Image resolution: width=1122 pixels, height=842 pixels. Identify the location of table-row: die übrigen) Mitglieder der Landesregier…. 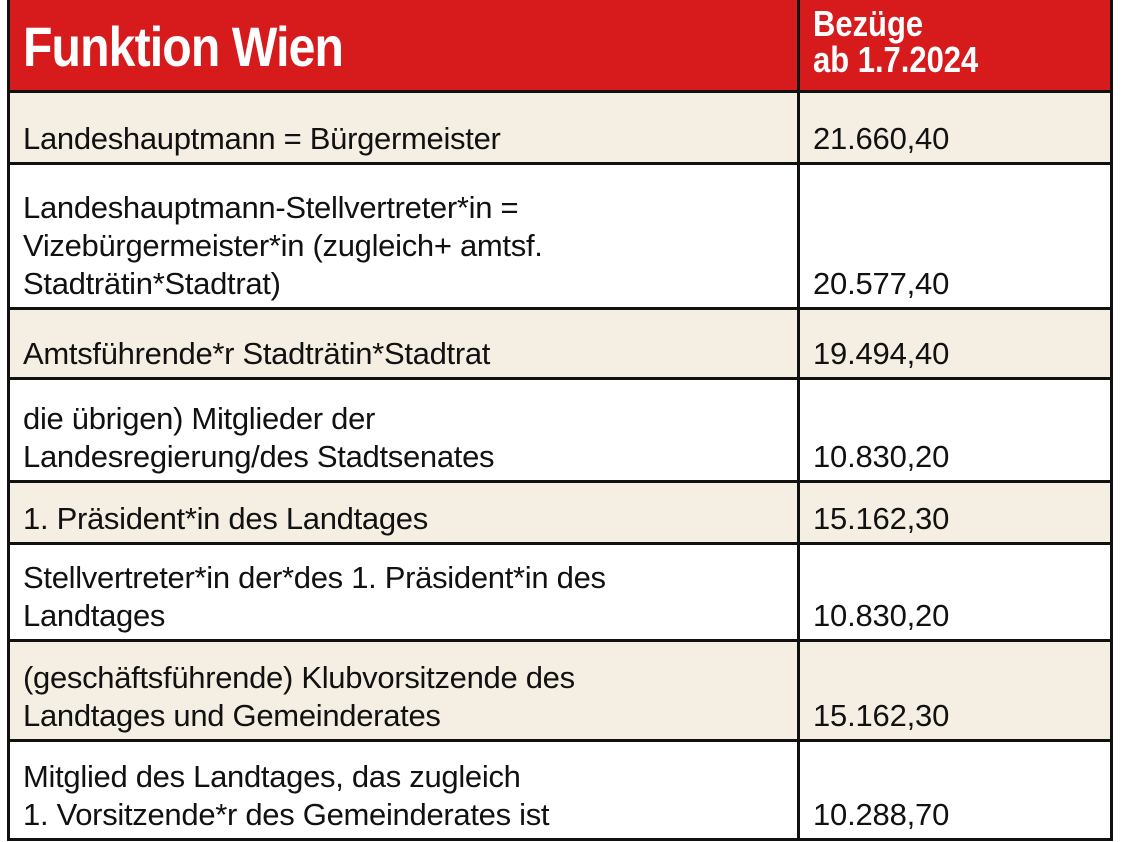
(560, 431).